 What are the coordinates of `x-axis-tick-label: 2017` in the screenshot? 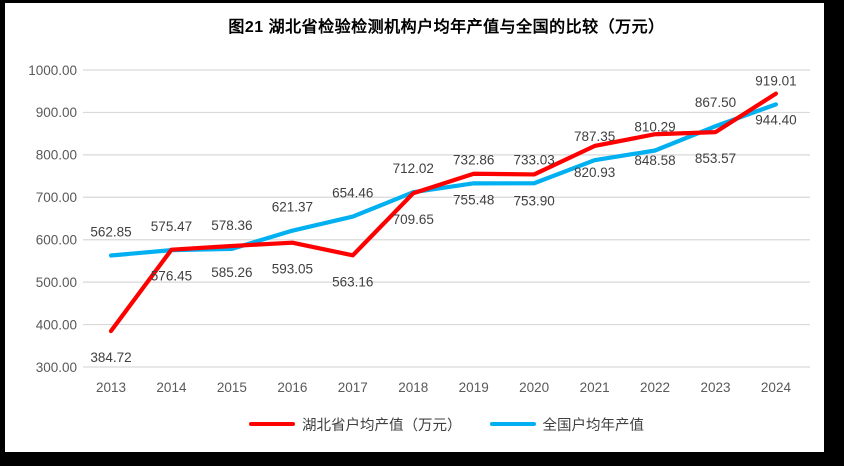 It's located at (353, 387).